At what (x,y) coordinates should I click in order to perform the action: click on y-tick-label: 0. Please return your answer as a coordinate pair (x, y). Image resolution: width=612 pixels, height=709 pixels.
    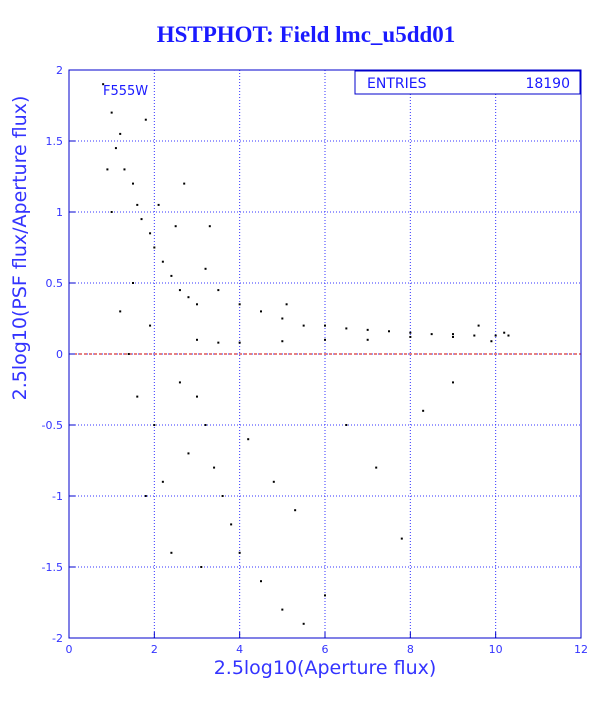
    Looking at the image, I should click on (59, 354).